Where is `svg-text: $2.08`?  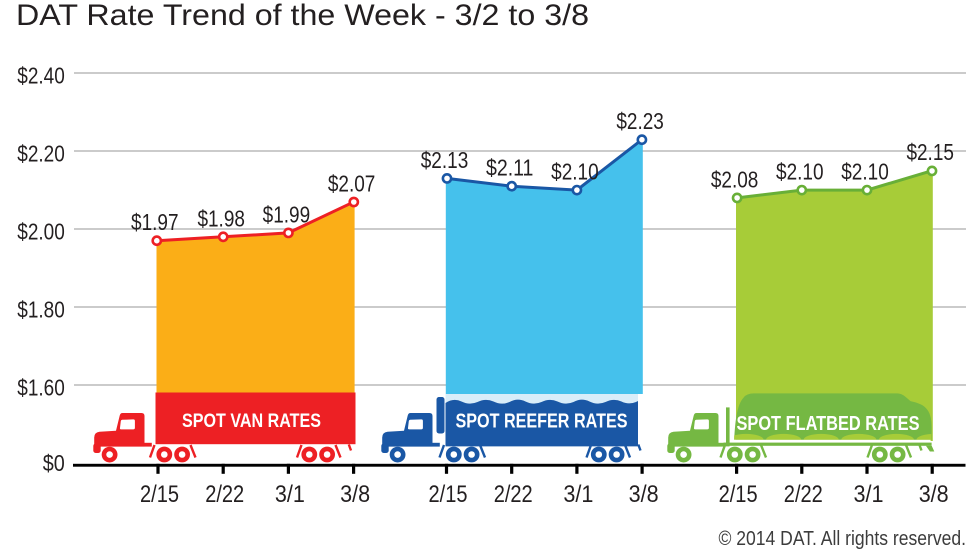
svg-text: $2.08 is located at coordinates (735, 179).